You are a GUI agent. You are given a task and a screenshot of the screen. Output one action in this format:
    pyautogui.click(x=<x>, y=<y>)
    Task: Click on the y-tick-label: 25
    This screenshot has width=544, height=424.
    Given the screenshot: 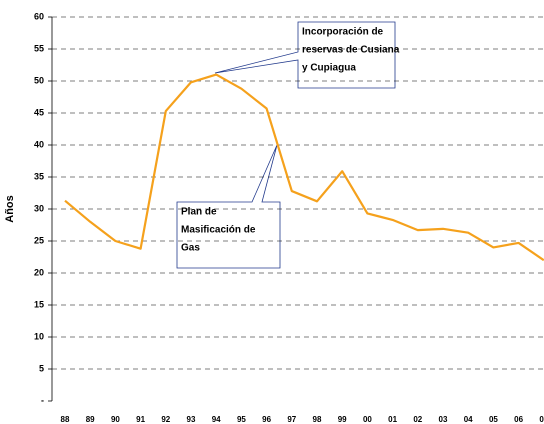 What is the action you would take?
    pyautogui.click(x=39, y=240)
    